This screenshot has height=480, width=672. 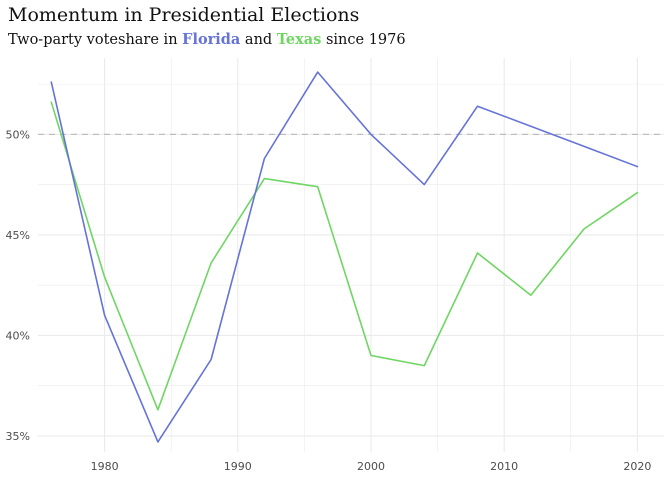 What do you see at coordinates (95, 40) in the screenshot?
I see `subtitle-prefix: Two-party voteshare in` at bounding box center [95, 40].